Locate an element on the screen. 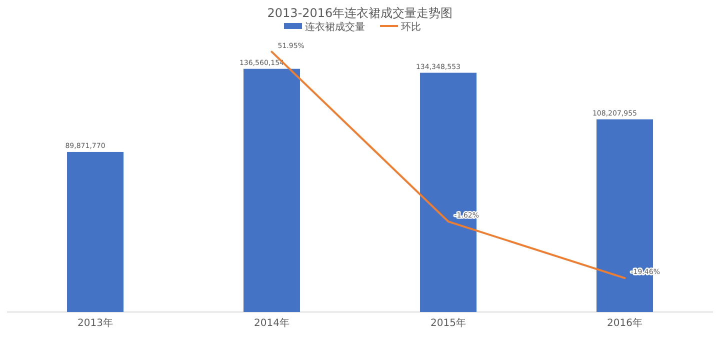 The image size is (720, 345). legend-label: 环比 is located at coordinates (411, 27).